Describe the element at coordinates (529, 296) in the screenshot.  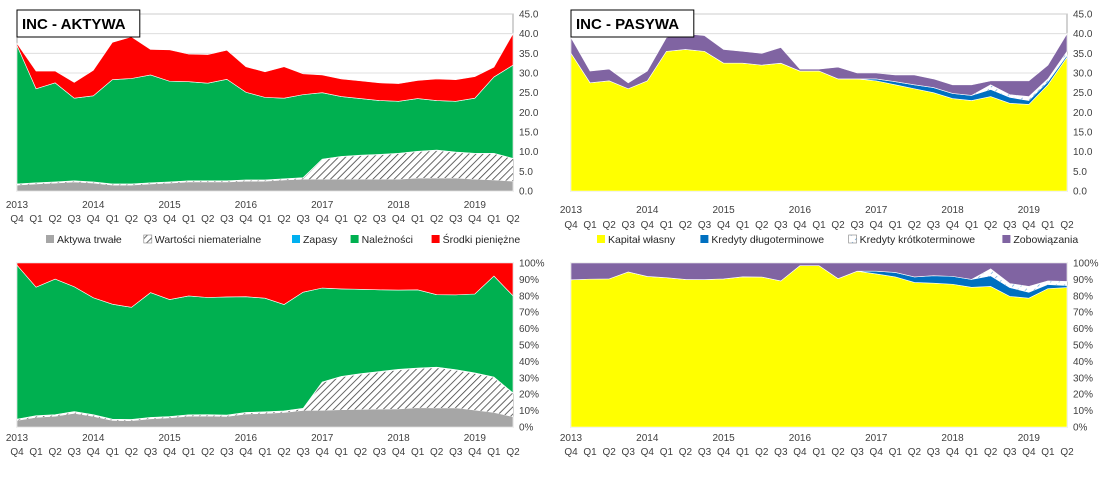
I see `y-tick-label: 80%` at that location.